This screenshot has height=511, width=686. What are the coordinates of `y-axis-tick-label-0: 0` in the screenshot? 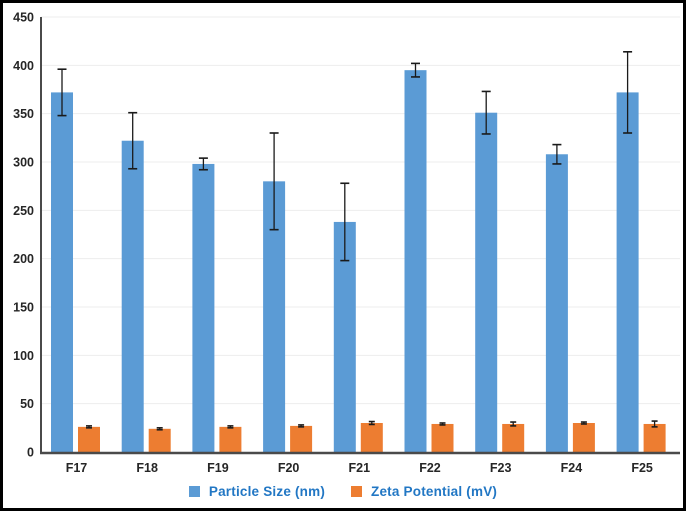 It's located at (30, 453).